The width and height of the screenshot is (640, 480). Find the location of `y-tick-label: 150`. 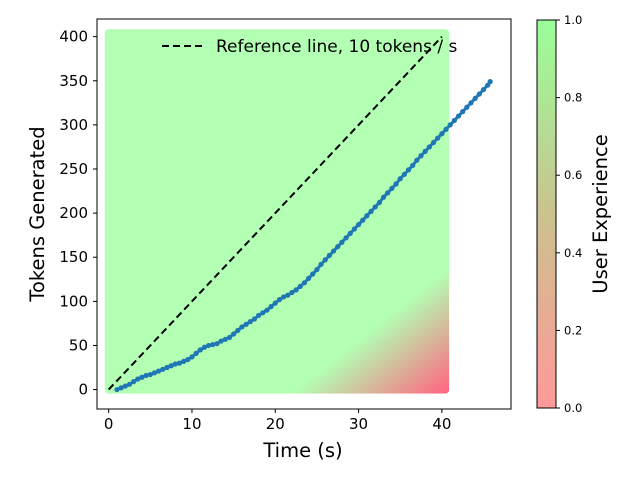

y-tick-label: 150 is located at coordinates (73, 257).